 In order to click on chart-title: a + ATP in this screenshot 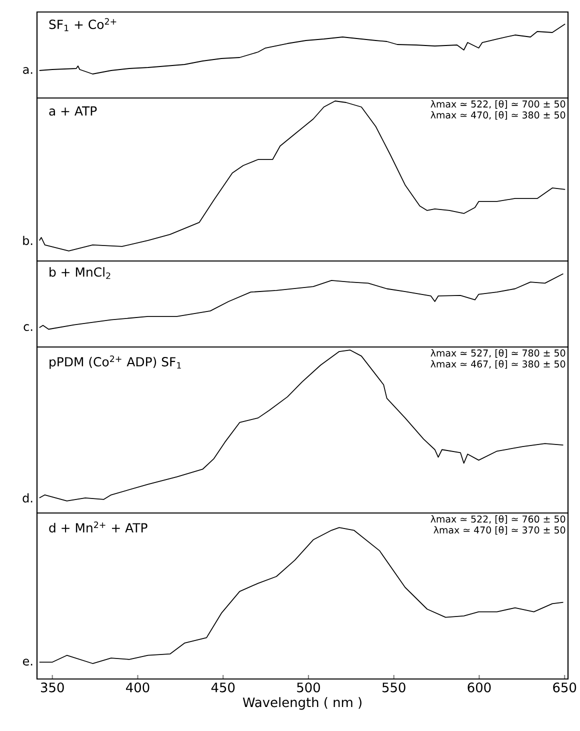, I will do `click(73, 111)`.